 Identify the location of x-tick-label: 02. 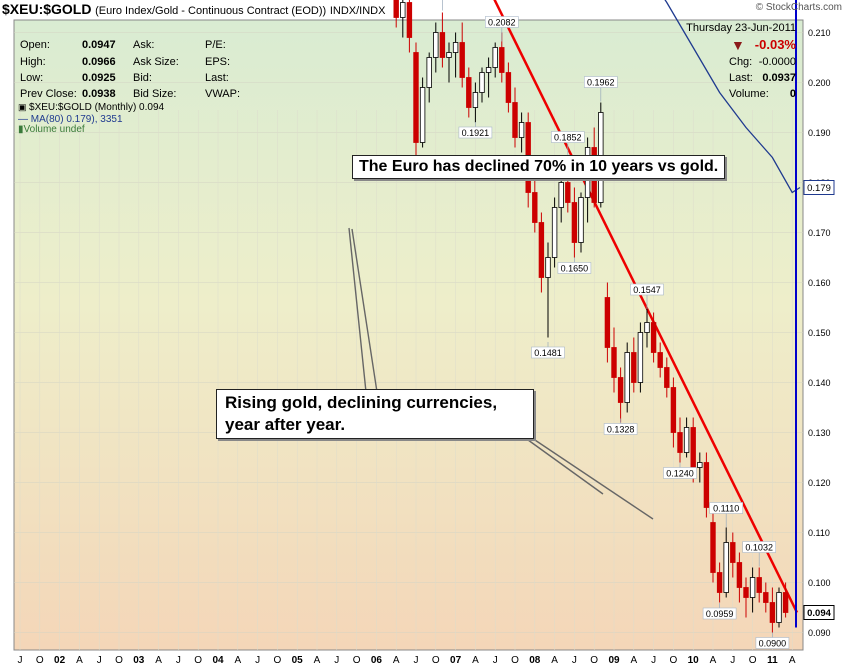
(60, 660).